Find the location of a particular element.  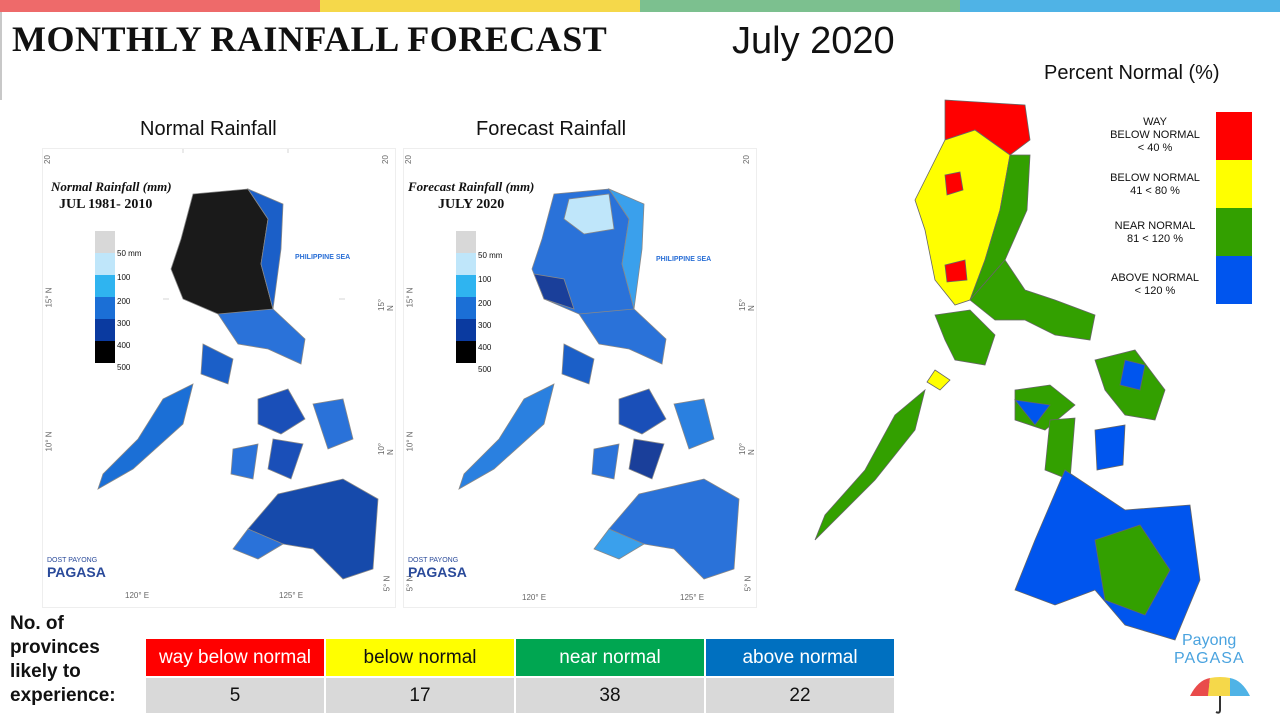

legend-below: BELOW NORMAL 41 < 80 % is located at coordinates (1155, 185).